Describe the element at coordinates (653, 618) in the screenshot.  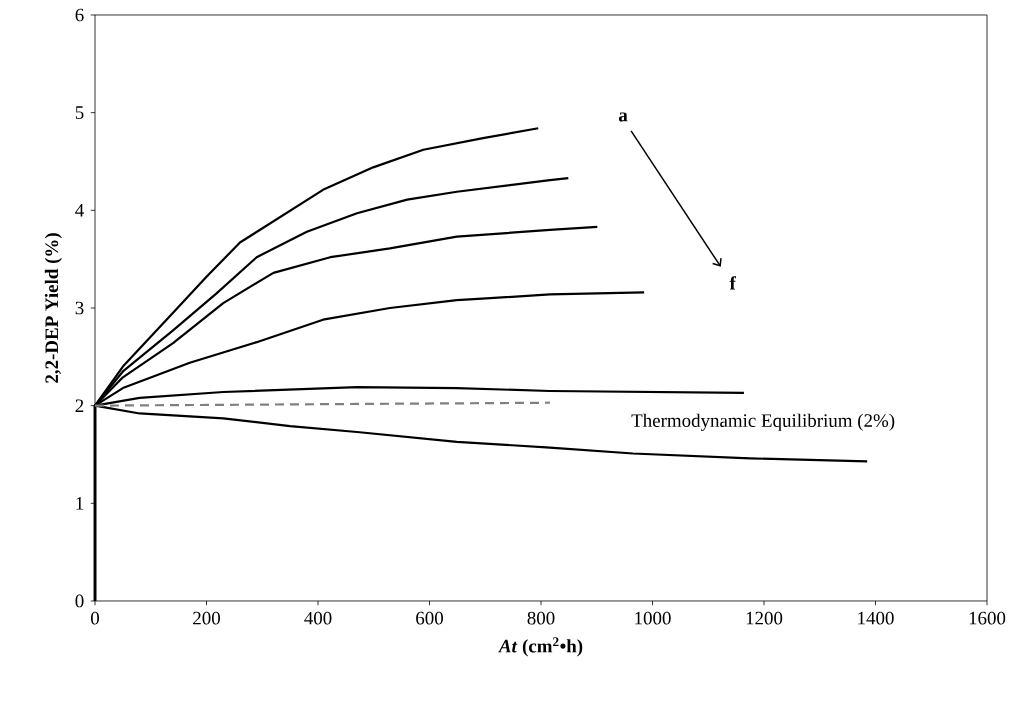
I see `x-tick-label: 1000` at that location.